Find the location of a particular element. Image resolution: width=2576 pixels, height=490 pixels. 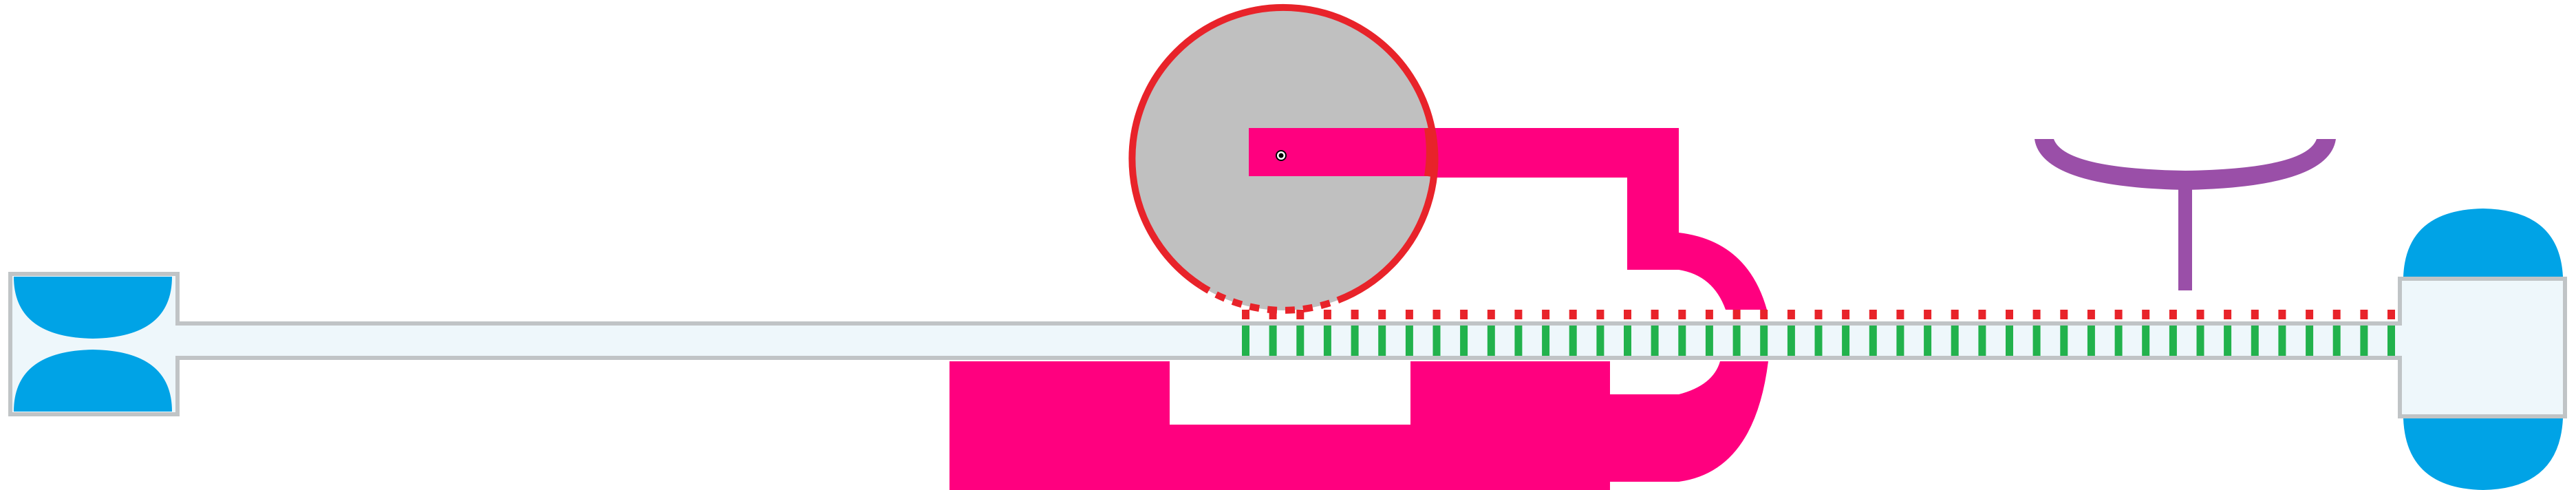

green-rack-teeth is located at coordinates (1819, 341).